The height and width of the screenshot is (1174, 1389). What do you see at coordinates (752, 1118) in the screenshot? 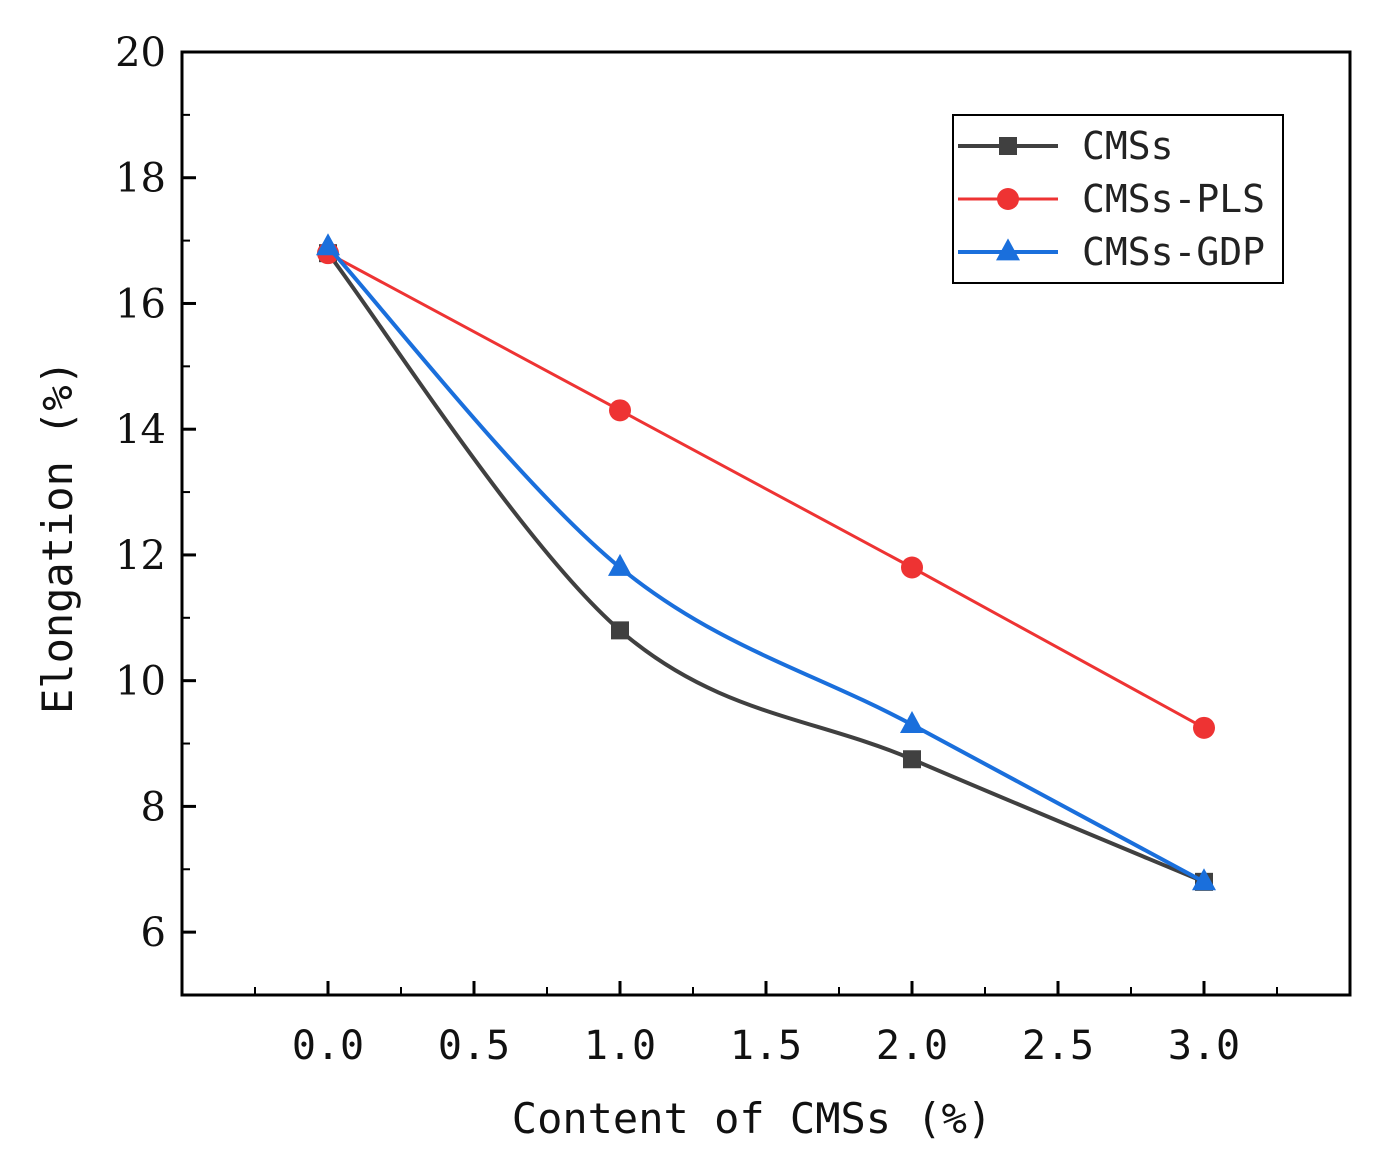
I see `x-axis-title: Content of CMSs (%)` at bounding box center [752, 1118].